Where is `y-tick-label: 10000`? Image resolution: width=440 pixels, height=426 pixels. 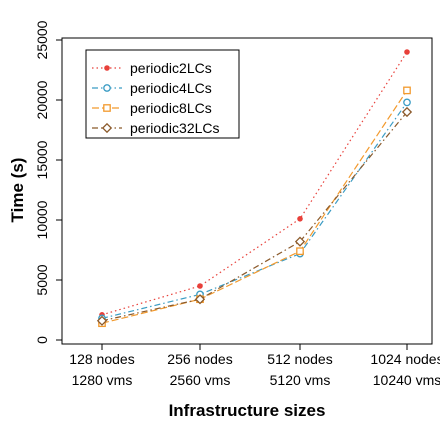 y-tick-label: 10000 is located at coordinates (42, 219).